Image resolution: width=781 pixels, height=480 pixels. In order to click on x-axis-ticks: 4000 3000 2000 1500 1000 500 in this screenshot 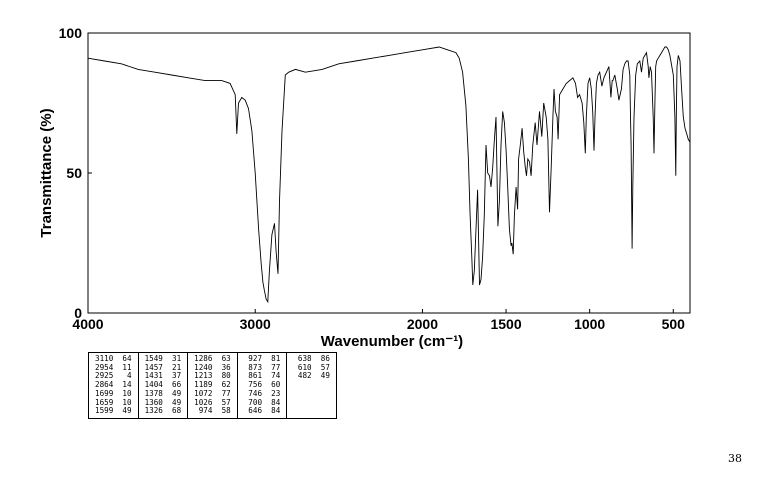, I will do `click(378, 320)`.